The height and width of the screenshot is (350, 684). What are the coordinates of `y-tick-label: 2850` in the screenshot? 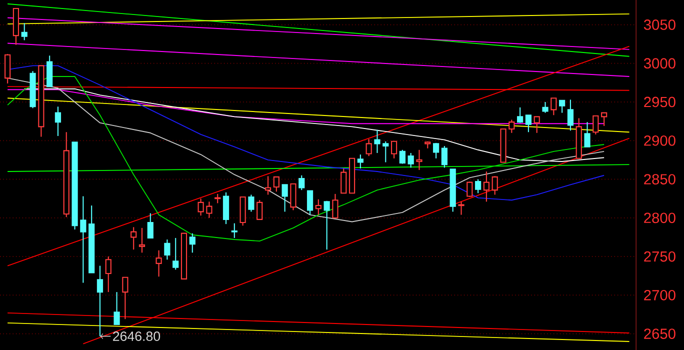 It's located at (660, 179).